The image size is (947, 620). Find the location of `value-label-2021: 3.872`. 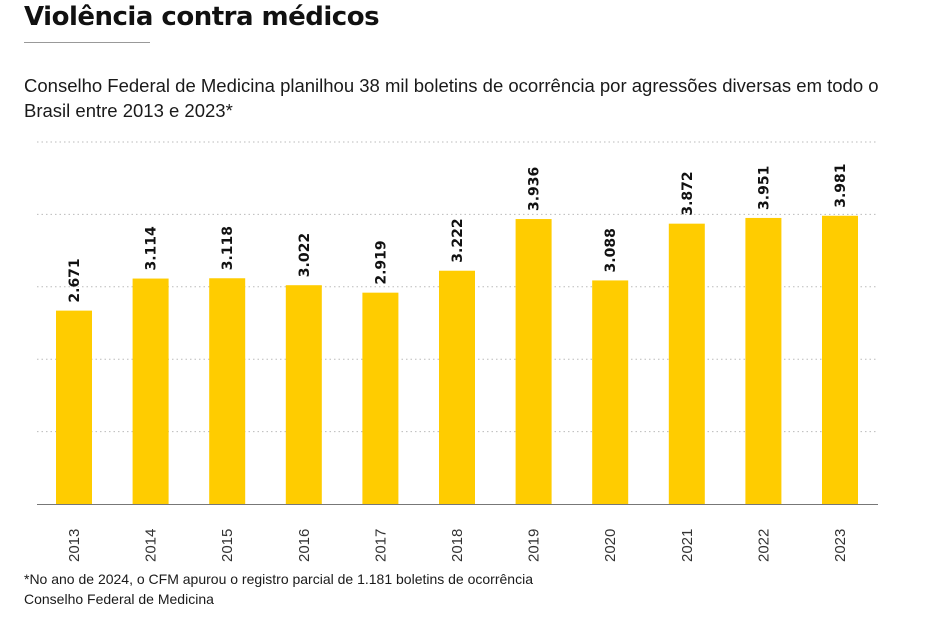

value-label-2021: 3.872 is located at coordinates (688, 193).